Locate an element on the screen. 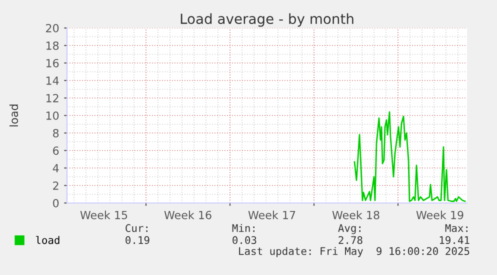 Image resolution: width=497 pixels, height=275 pixels. y-tick-label: 10 is located at coordinates (52, 115).